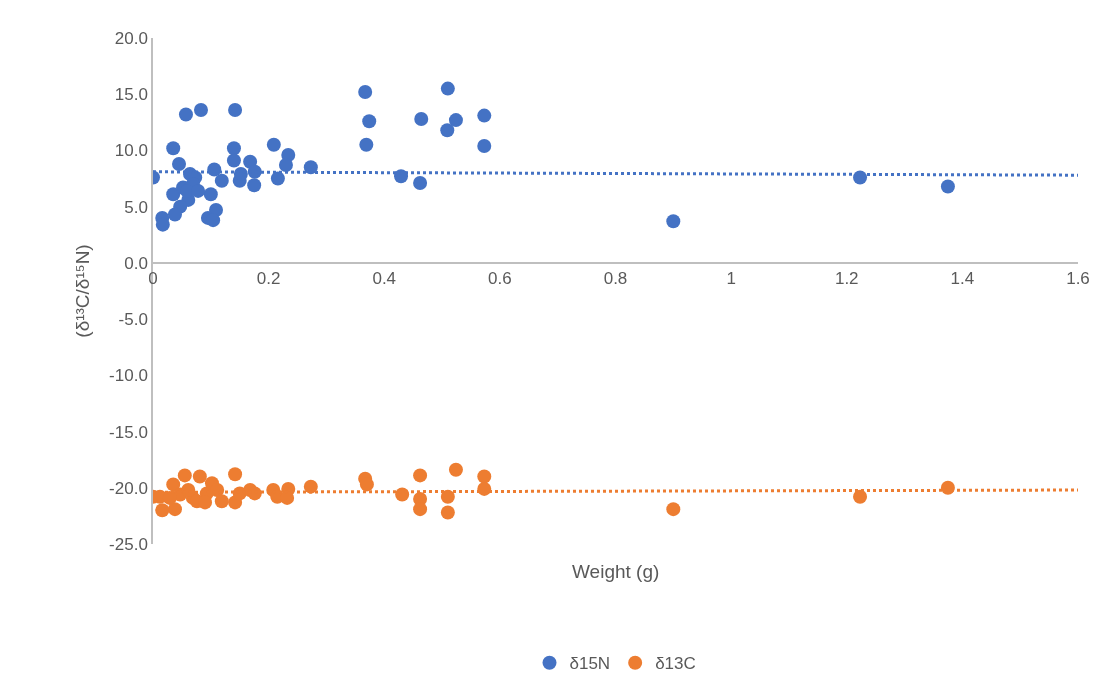  What do you see at coordinates (615, 279) in the screenshot?
I see `x-tick-label: 0.8` at bounding box center [615, 279].